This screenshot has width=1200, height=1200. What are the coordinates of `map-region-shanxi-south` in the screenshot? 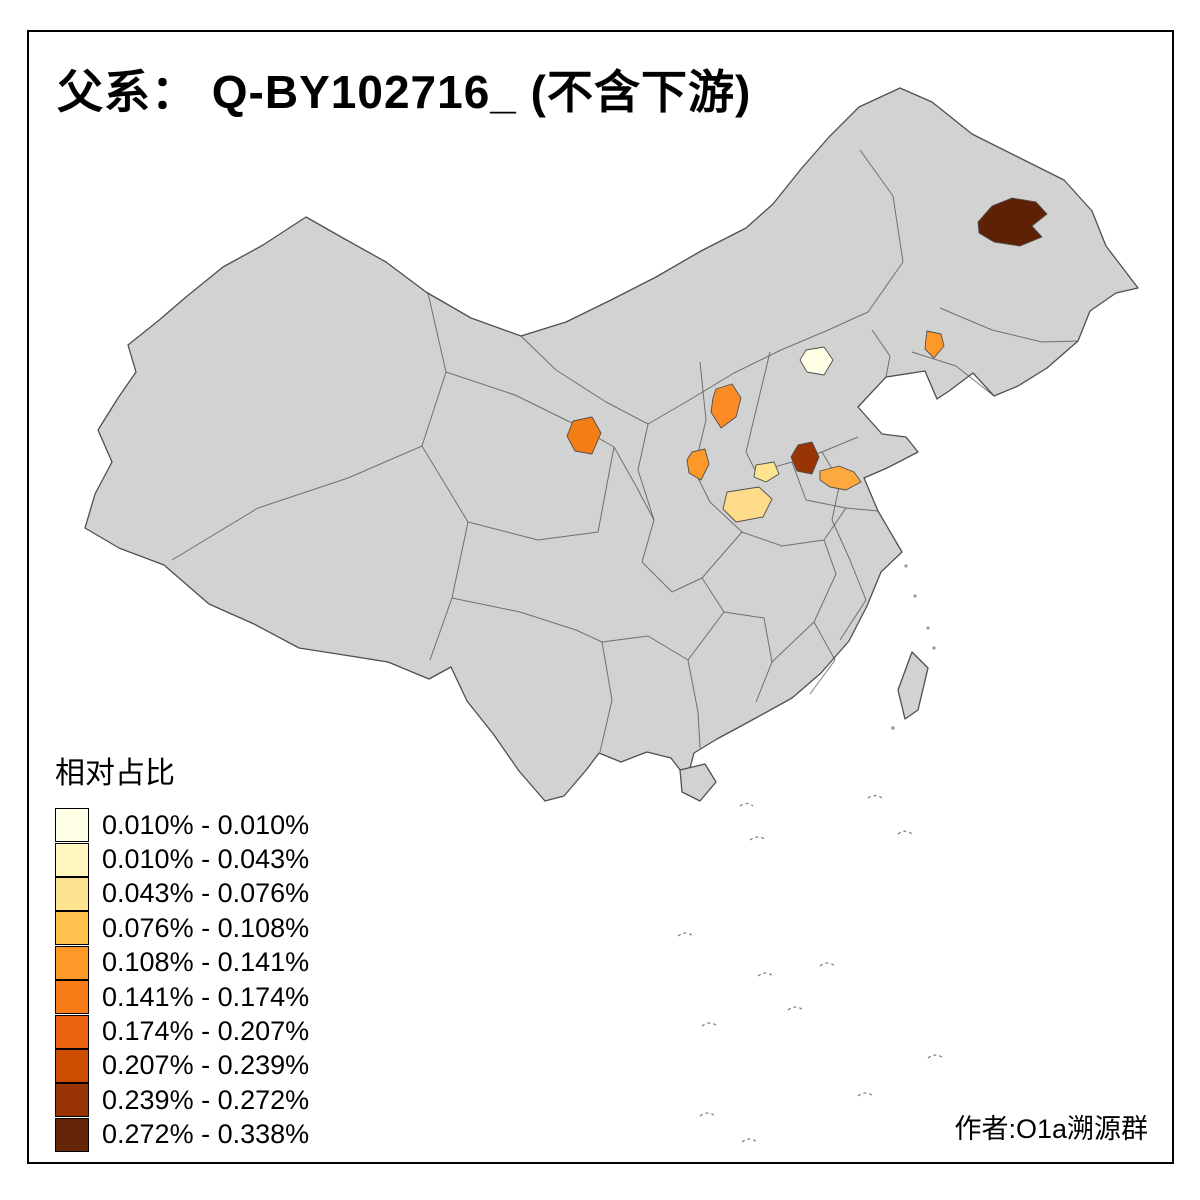 It's located at (766, 472).